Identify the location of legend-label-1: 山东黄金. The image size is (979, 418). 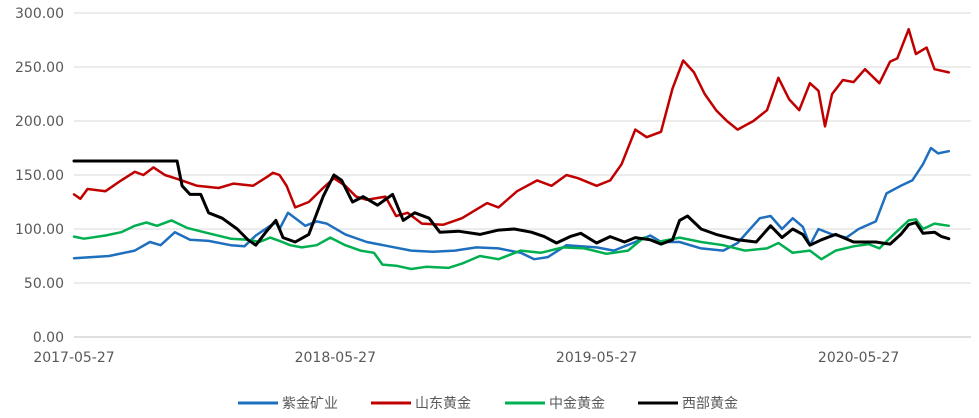
(443, 403).